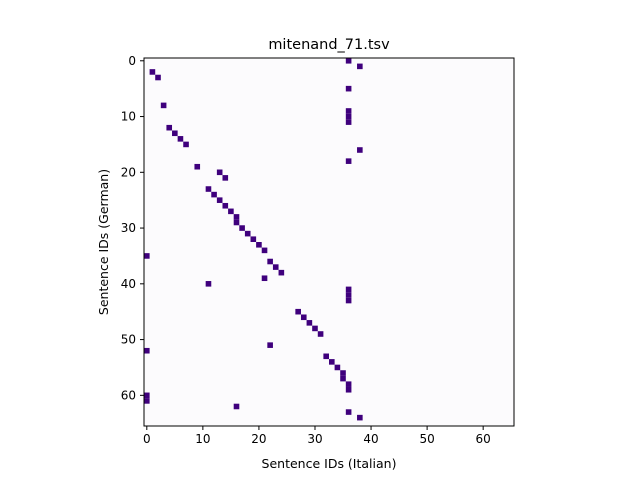 This screenshot has width=640, height=484. I want to click on y-axis-ticks: 0 10 20 30 40 50 60, so click(132, 228).